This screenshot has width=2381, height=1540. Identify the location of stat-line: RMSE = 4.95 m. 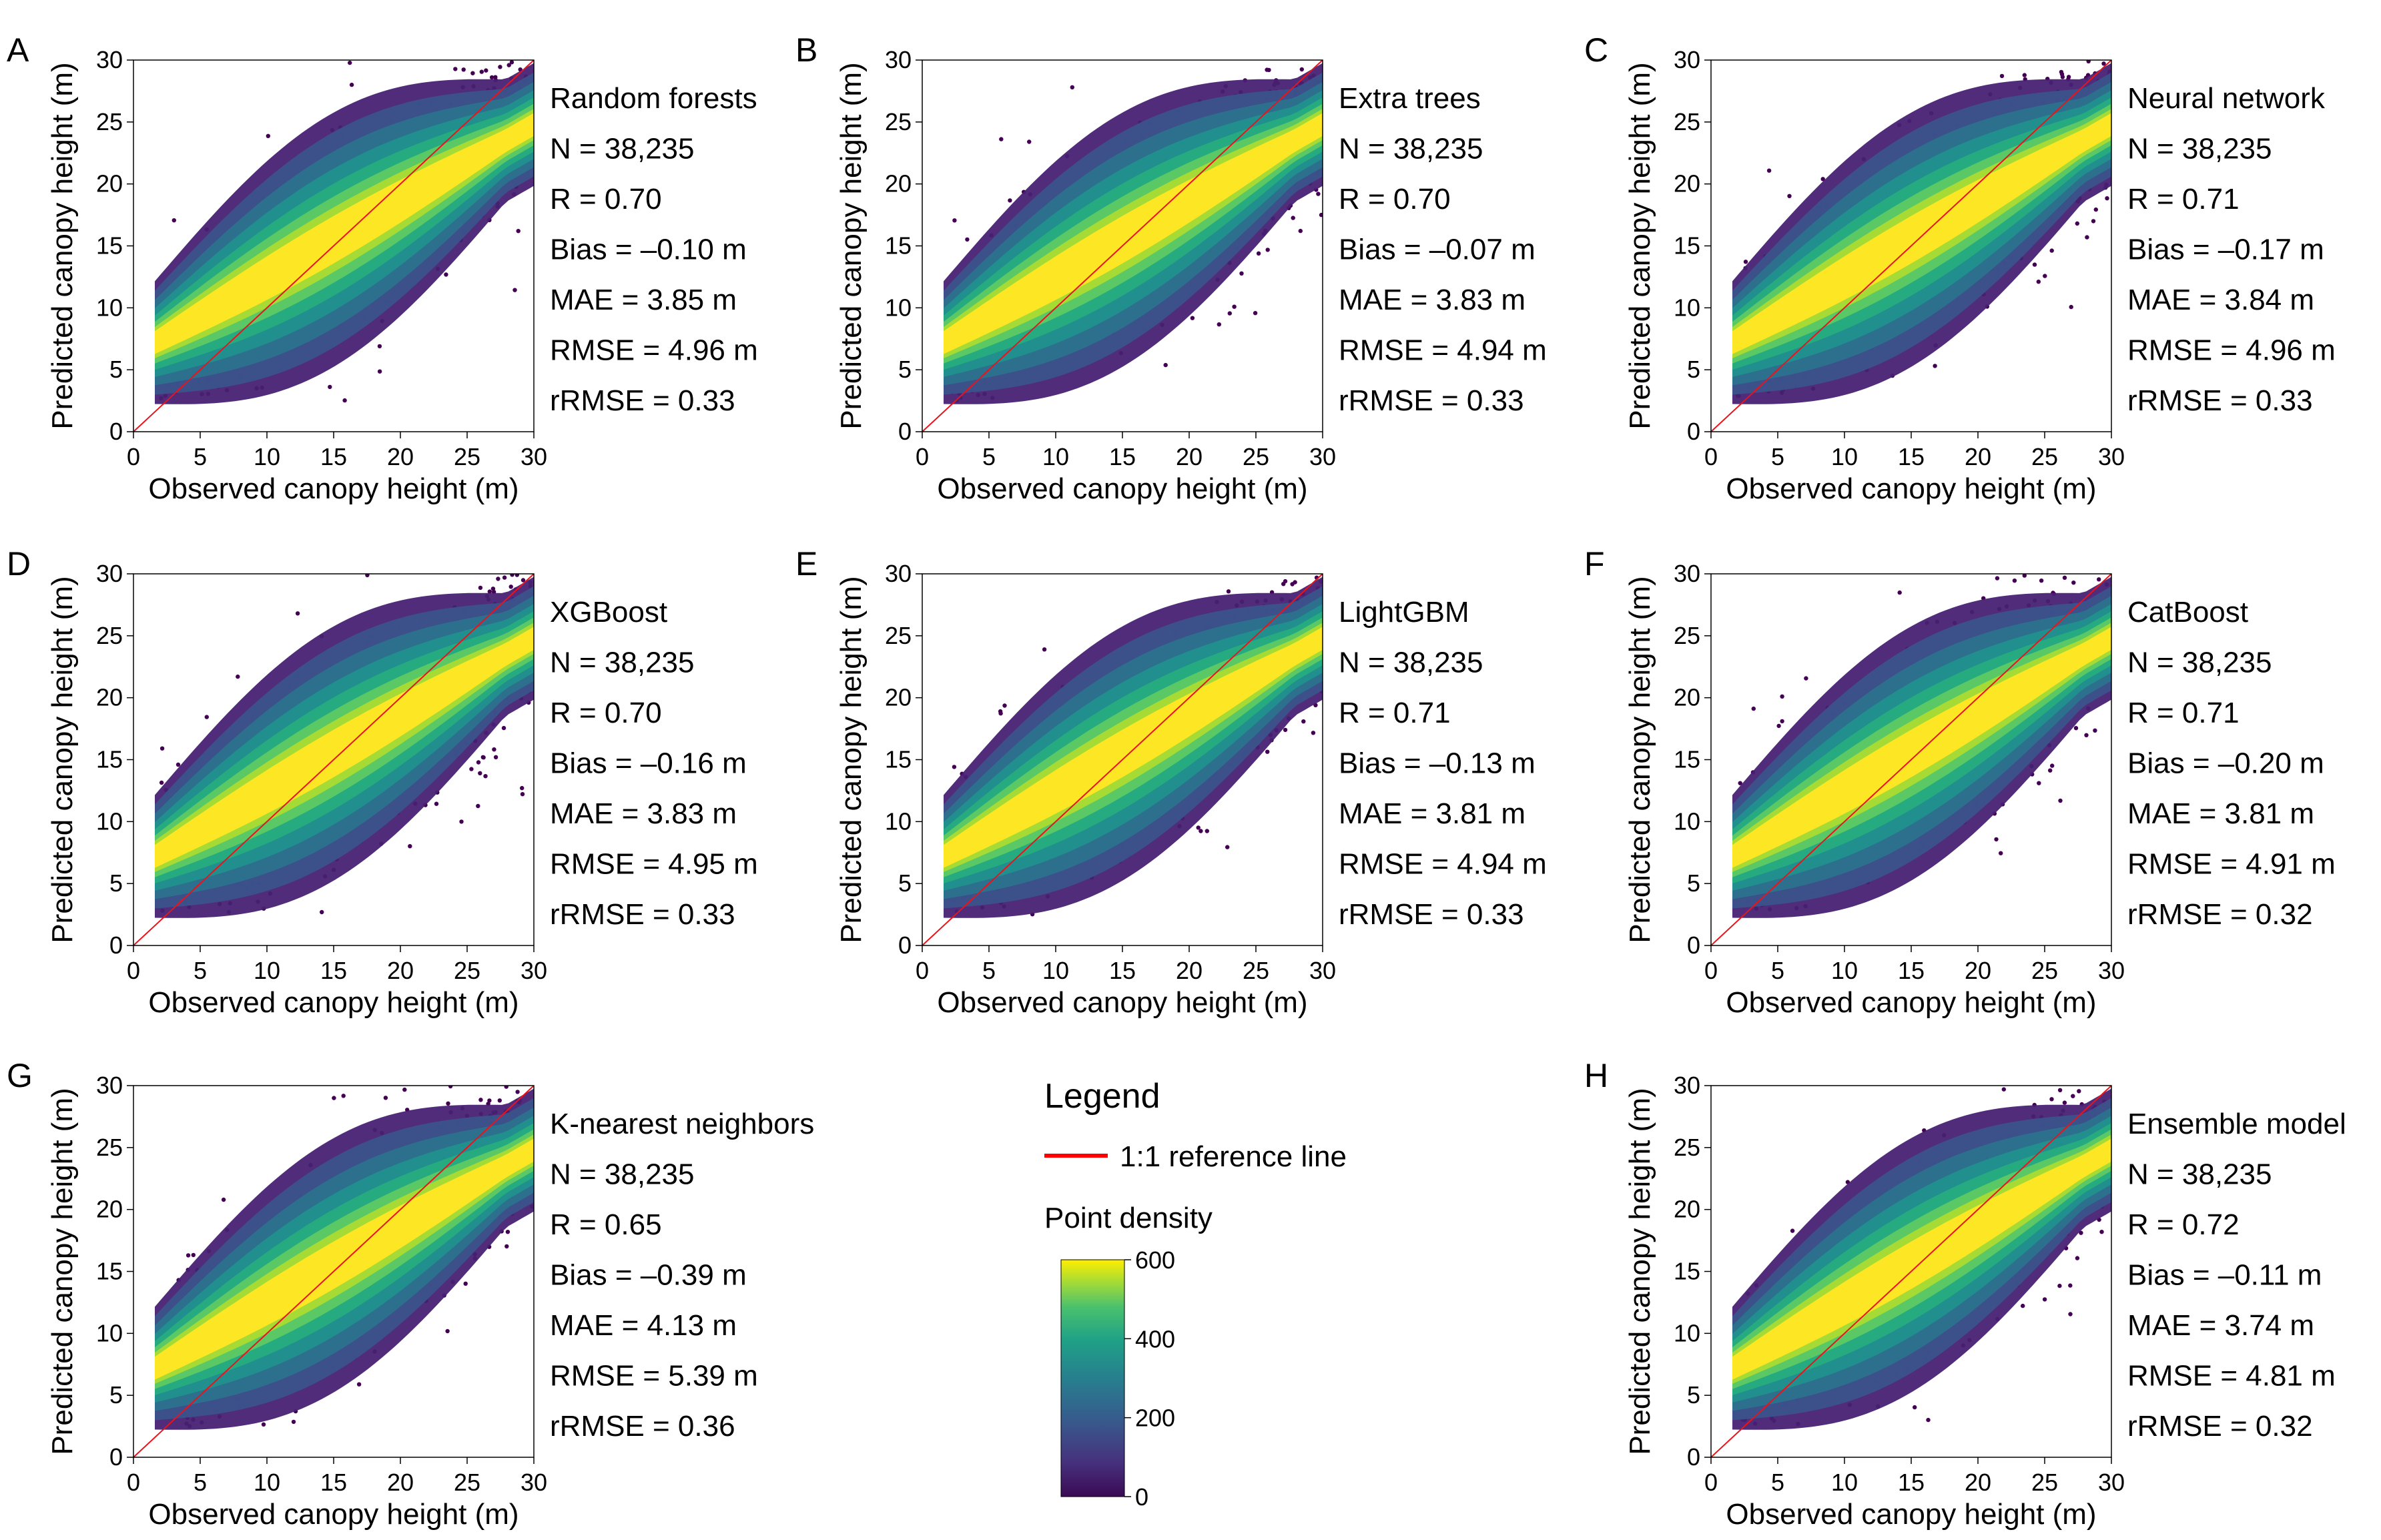
(654, 864).